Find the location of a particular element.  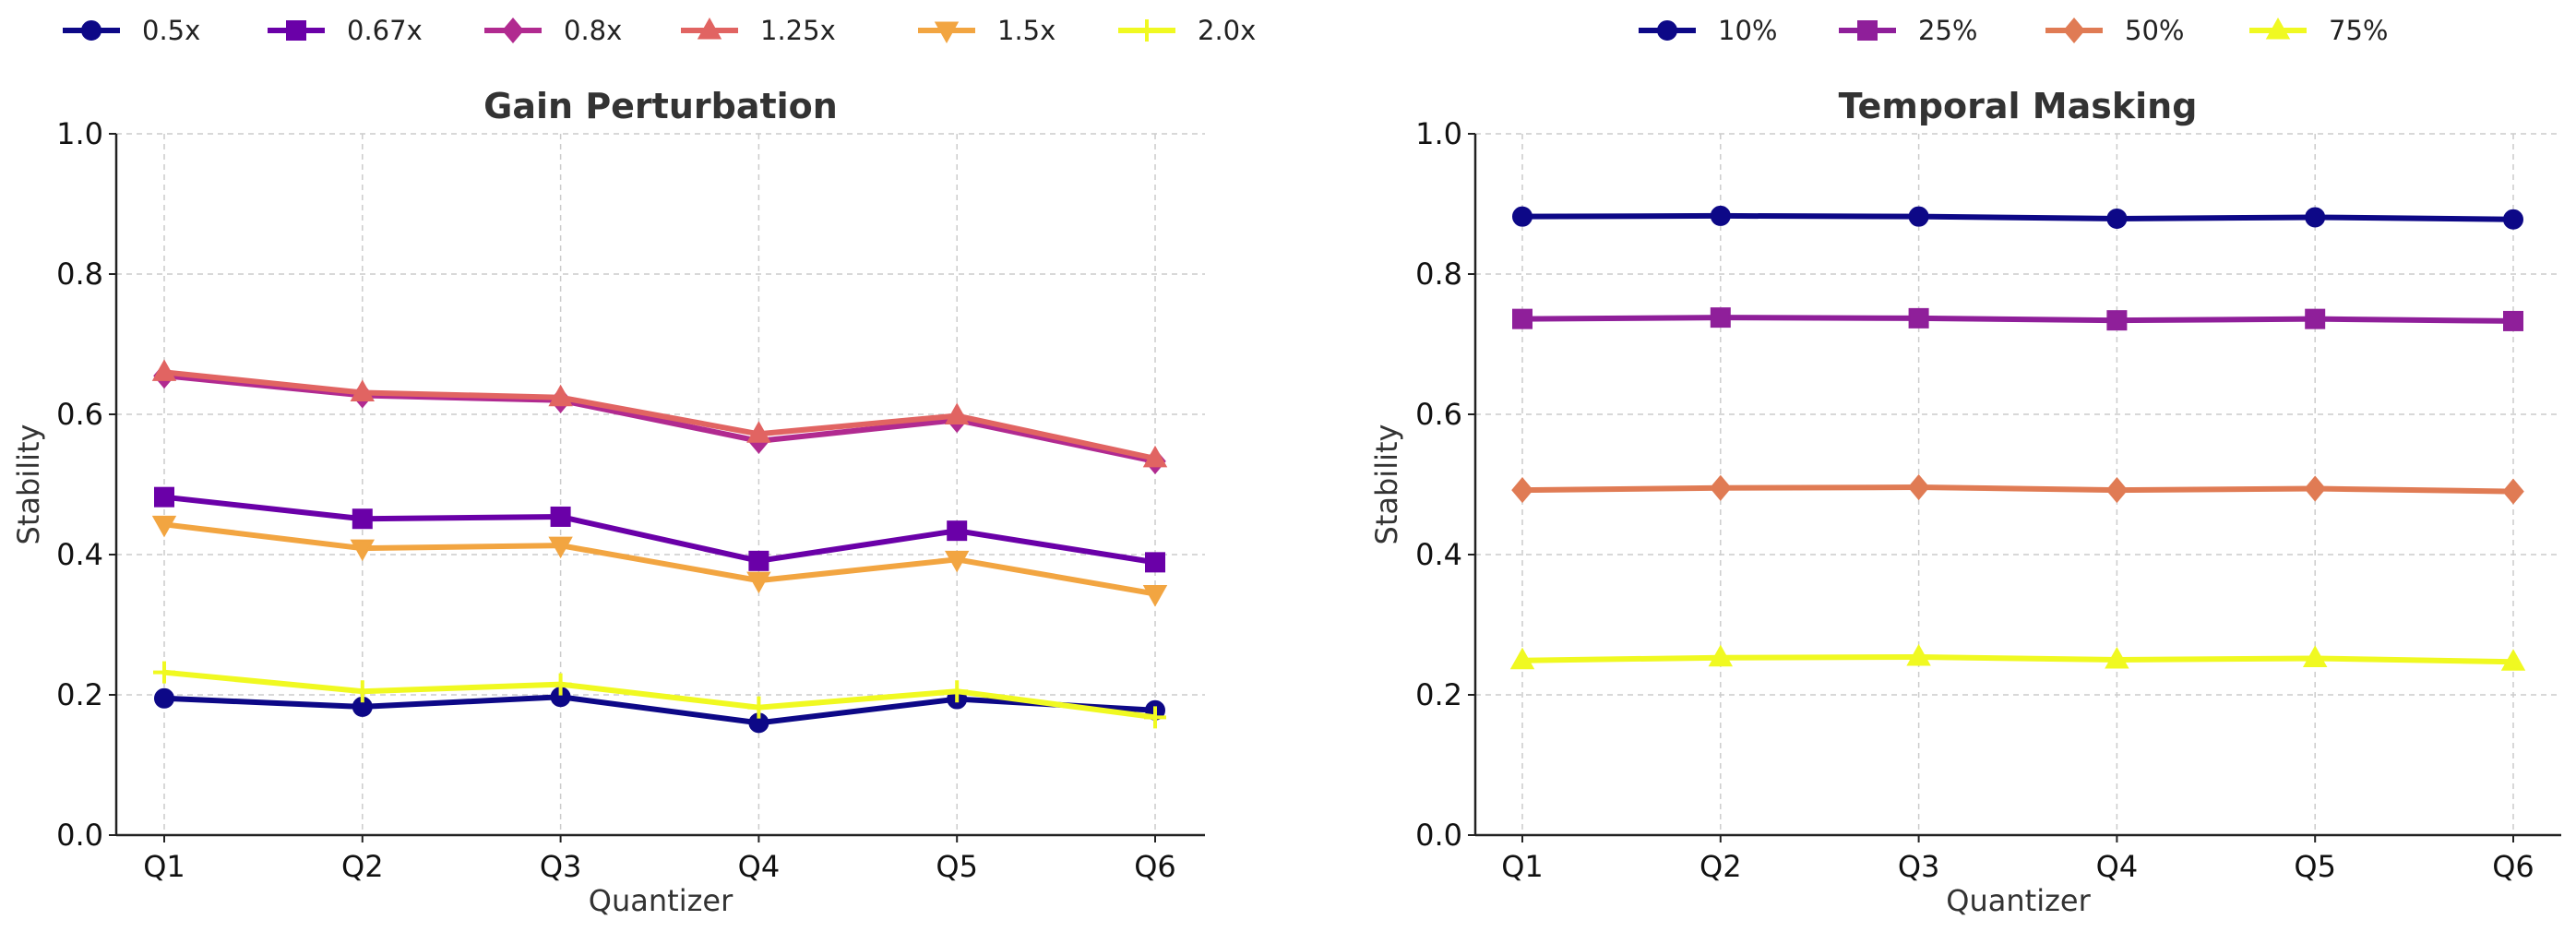

data-point-75pct-q2 is located at coordinates (1721, 655).